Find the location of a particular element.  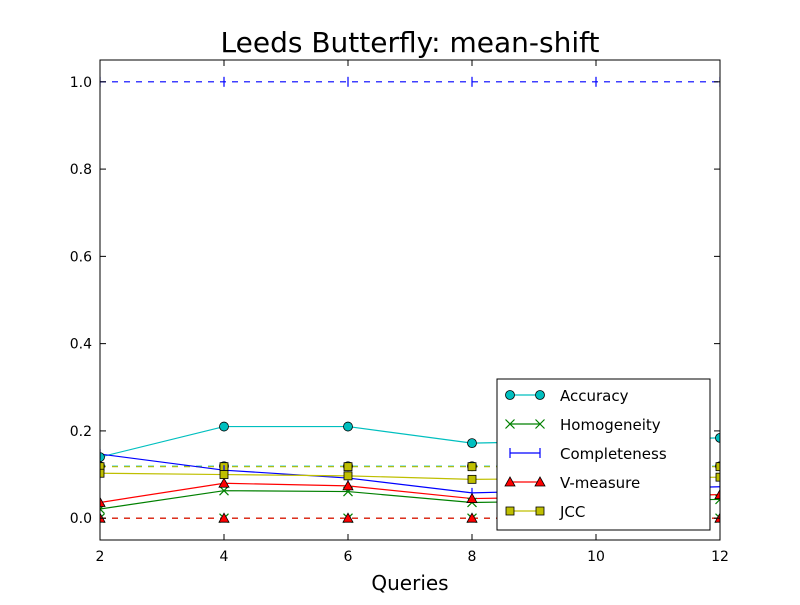

x-tick-label: 4 is located at coordinates (224, 557).